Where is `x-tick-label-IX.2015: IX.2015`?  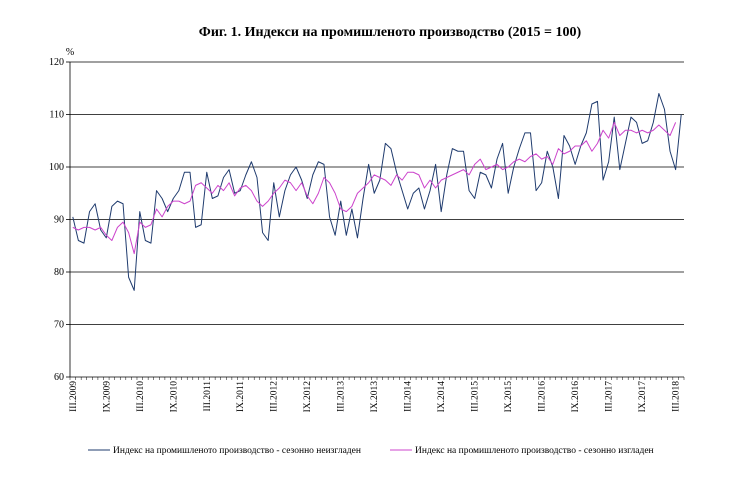
x-tick-label-IX.2015: IX.2015 is located at coordinates (509, 397).